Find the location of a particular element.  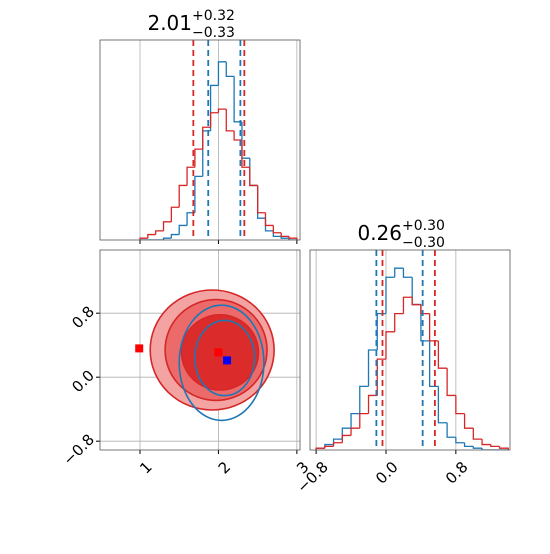

title-upper: +0.32 is located at coordinates (213, 16).